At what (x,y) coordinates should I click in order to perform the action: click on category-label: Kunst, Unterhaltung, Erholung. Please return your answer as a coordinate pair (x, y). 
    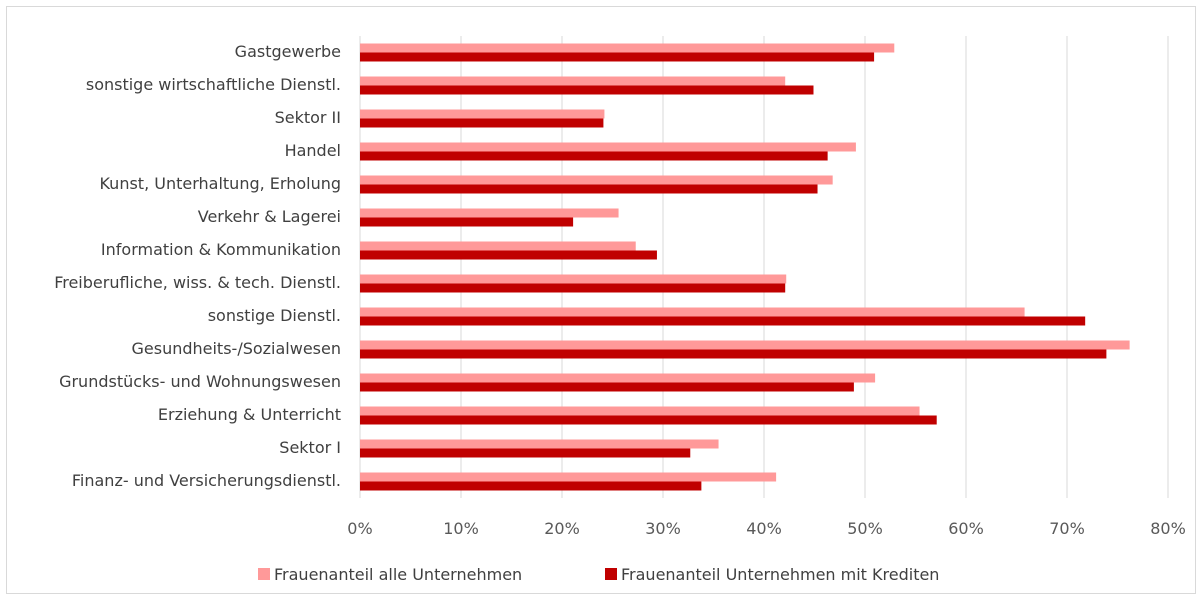
    Looking at the image, I should click on (220, 183).